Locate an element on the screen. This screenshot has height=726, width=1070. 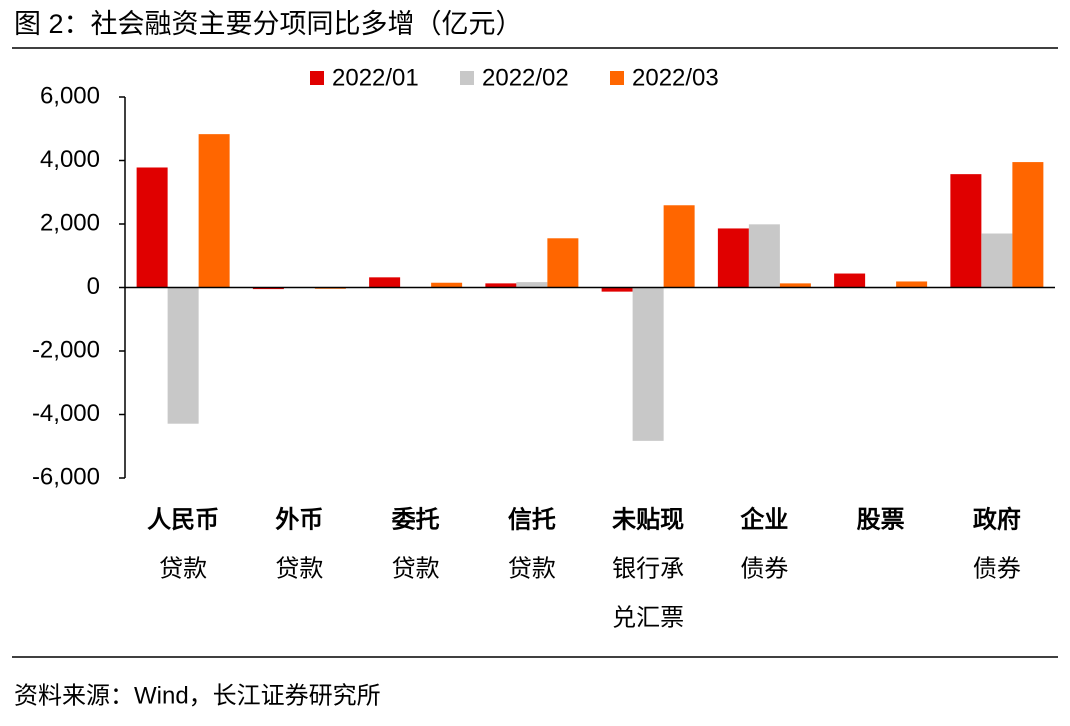
chart-title: 图 2：社会融资主要分项同比多增（亿元） is located at coordinates (268, 24).